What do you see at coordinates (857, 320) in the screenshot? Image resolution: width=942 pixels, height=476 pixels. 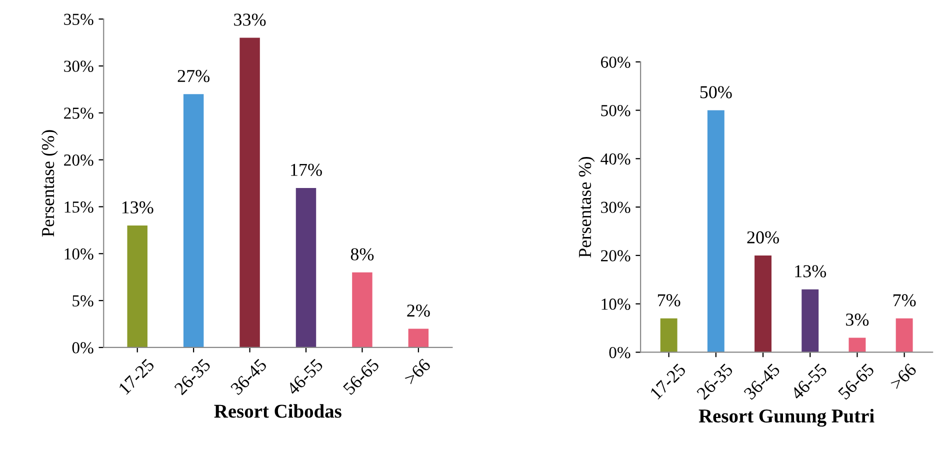 I see `data-label: 3%` at bounding box center [857, 320].